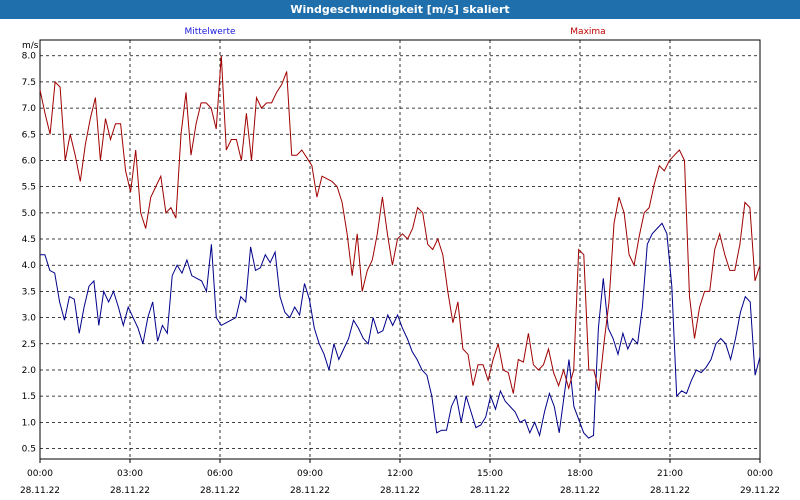 The height and width of the screenshot is (500, 800). What do you see at coordinates (29, 240) in the screenshot?
I see `y-tick-label: 4.5` at bounding box center [29, 240].